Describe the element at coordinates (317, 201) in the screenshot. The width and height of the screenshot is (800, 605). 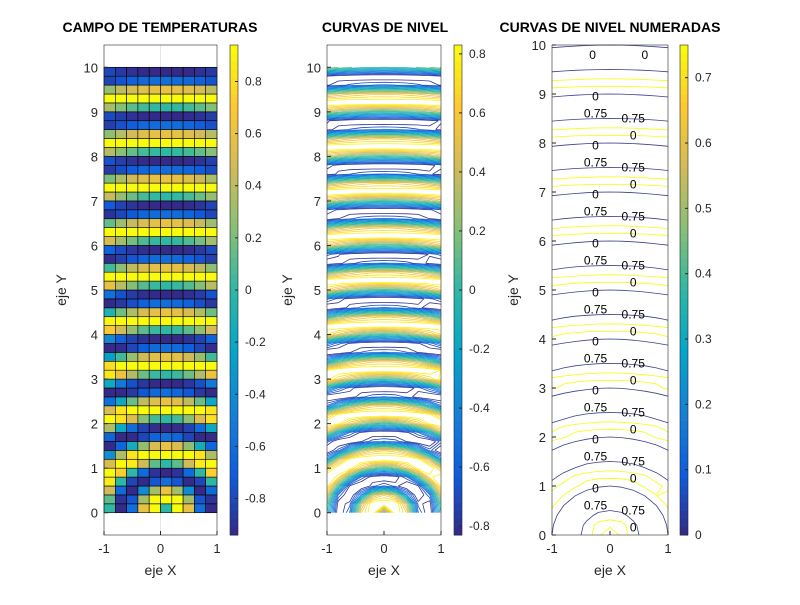
I see `y-tick-label: 7` at that location.